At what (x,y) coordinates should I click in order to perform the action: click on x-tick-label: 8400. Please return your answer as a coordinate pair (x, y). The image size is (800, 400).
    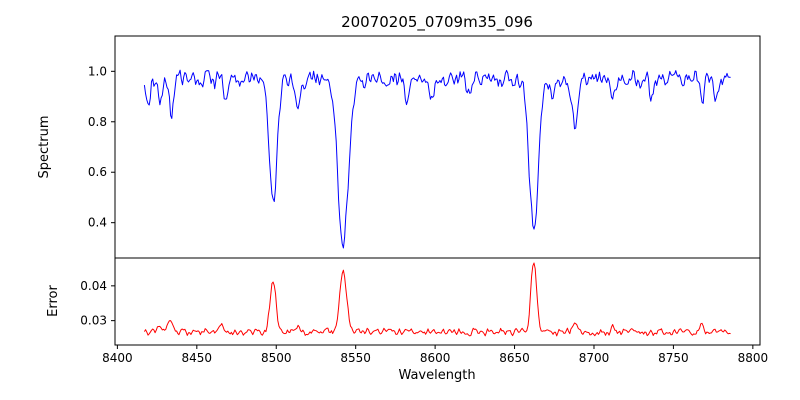
    Looking at the image, I should click on (117, 358).